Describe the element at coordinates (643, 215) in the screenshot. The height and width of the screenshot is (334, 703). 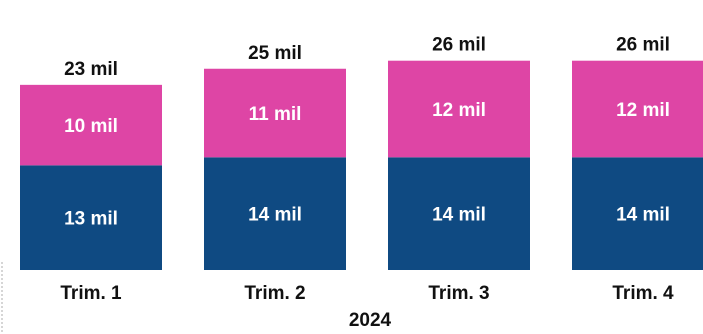
I see `data-label-1-4: 14 mil` at that location.